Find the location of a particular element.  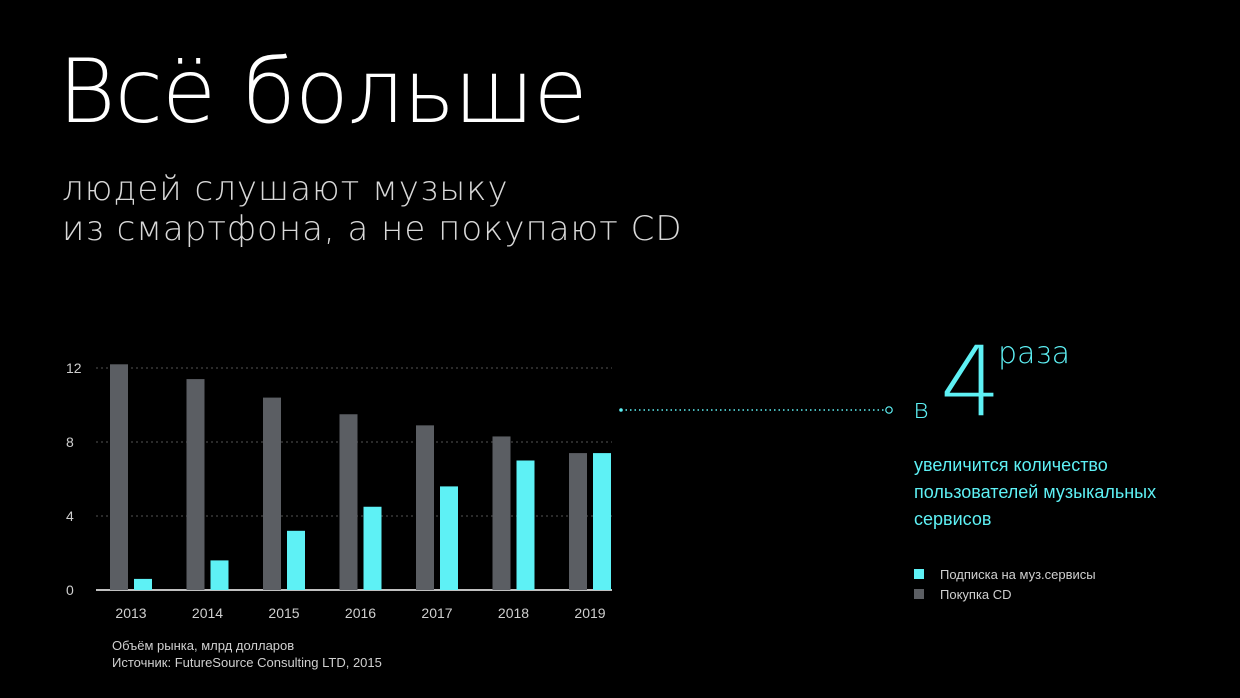

bar-subscription-2018 is located at coordinates (525, 525).